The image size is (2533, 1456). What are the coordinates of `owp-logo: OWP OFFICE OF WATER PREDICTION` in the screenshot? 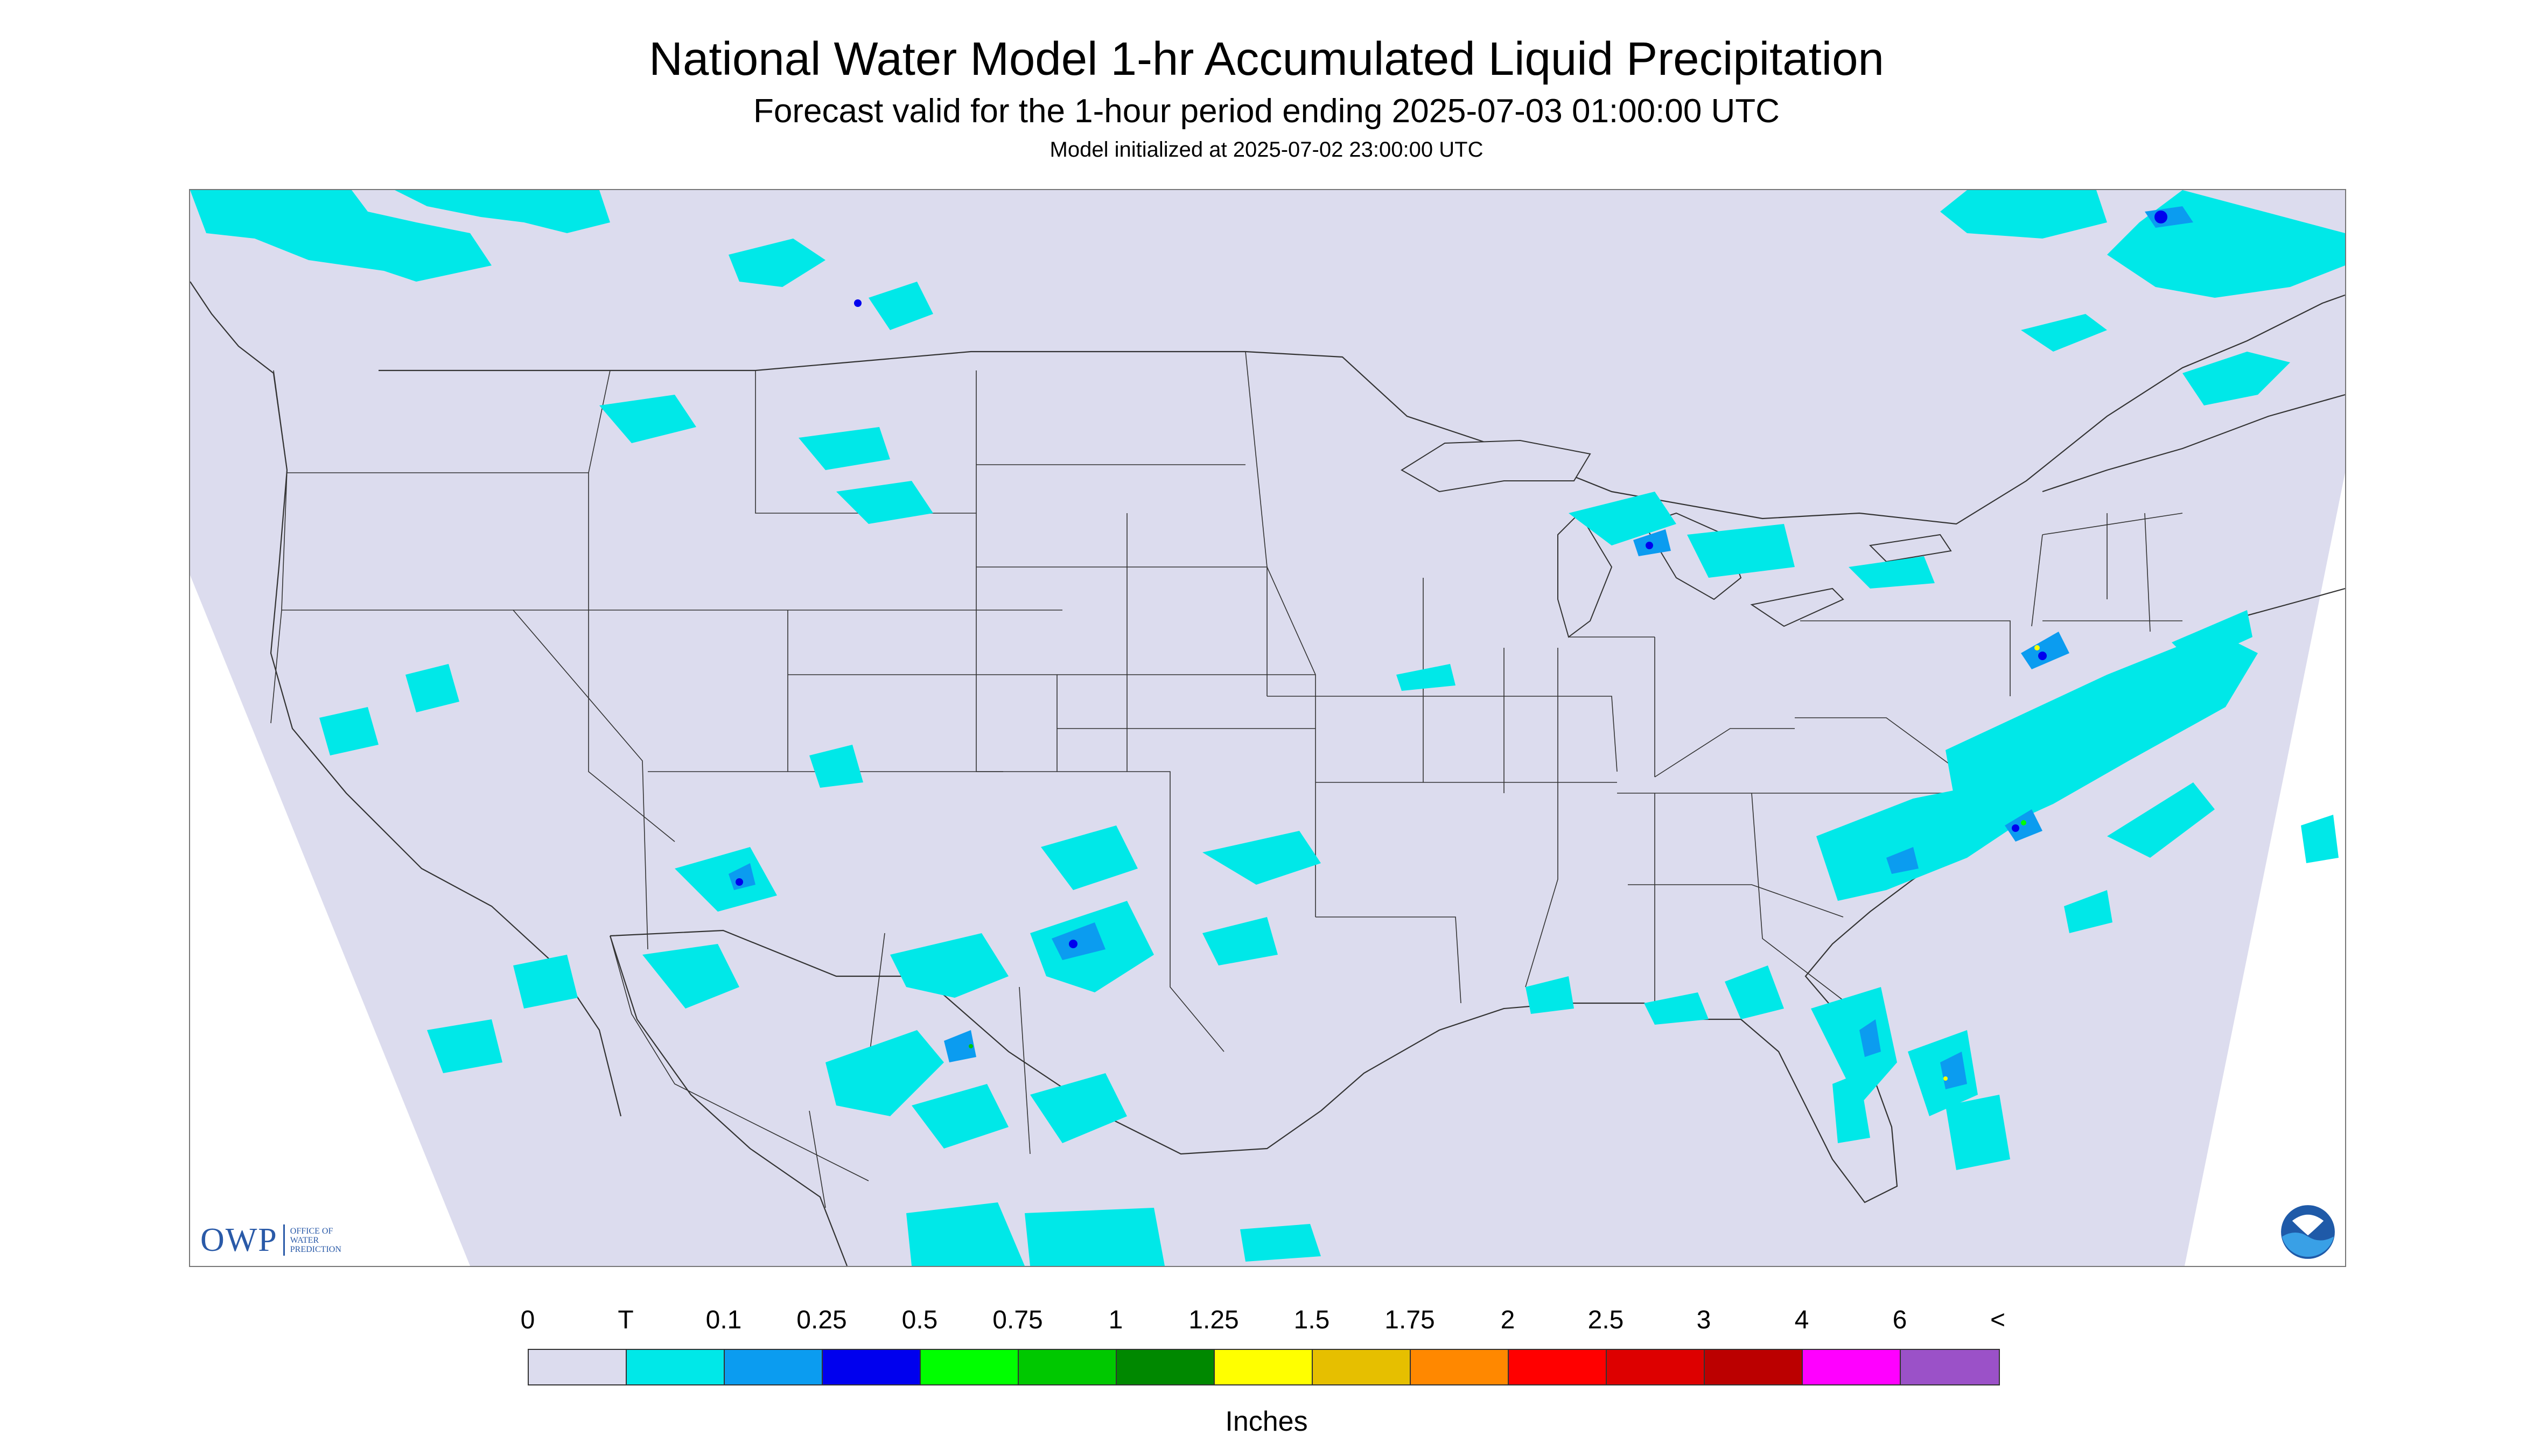 It's located at (270, 1240).